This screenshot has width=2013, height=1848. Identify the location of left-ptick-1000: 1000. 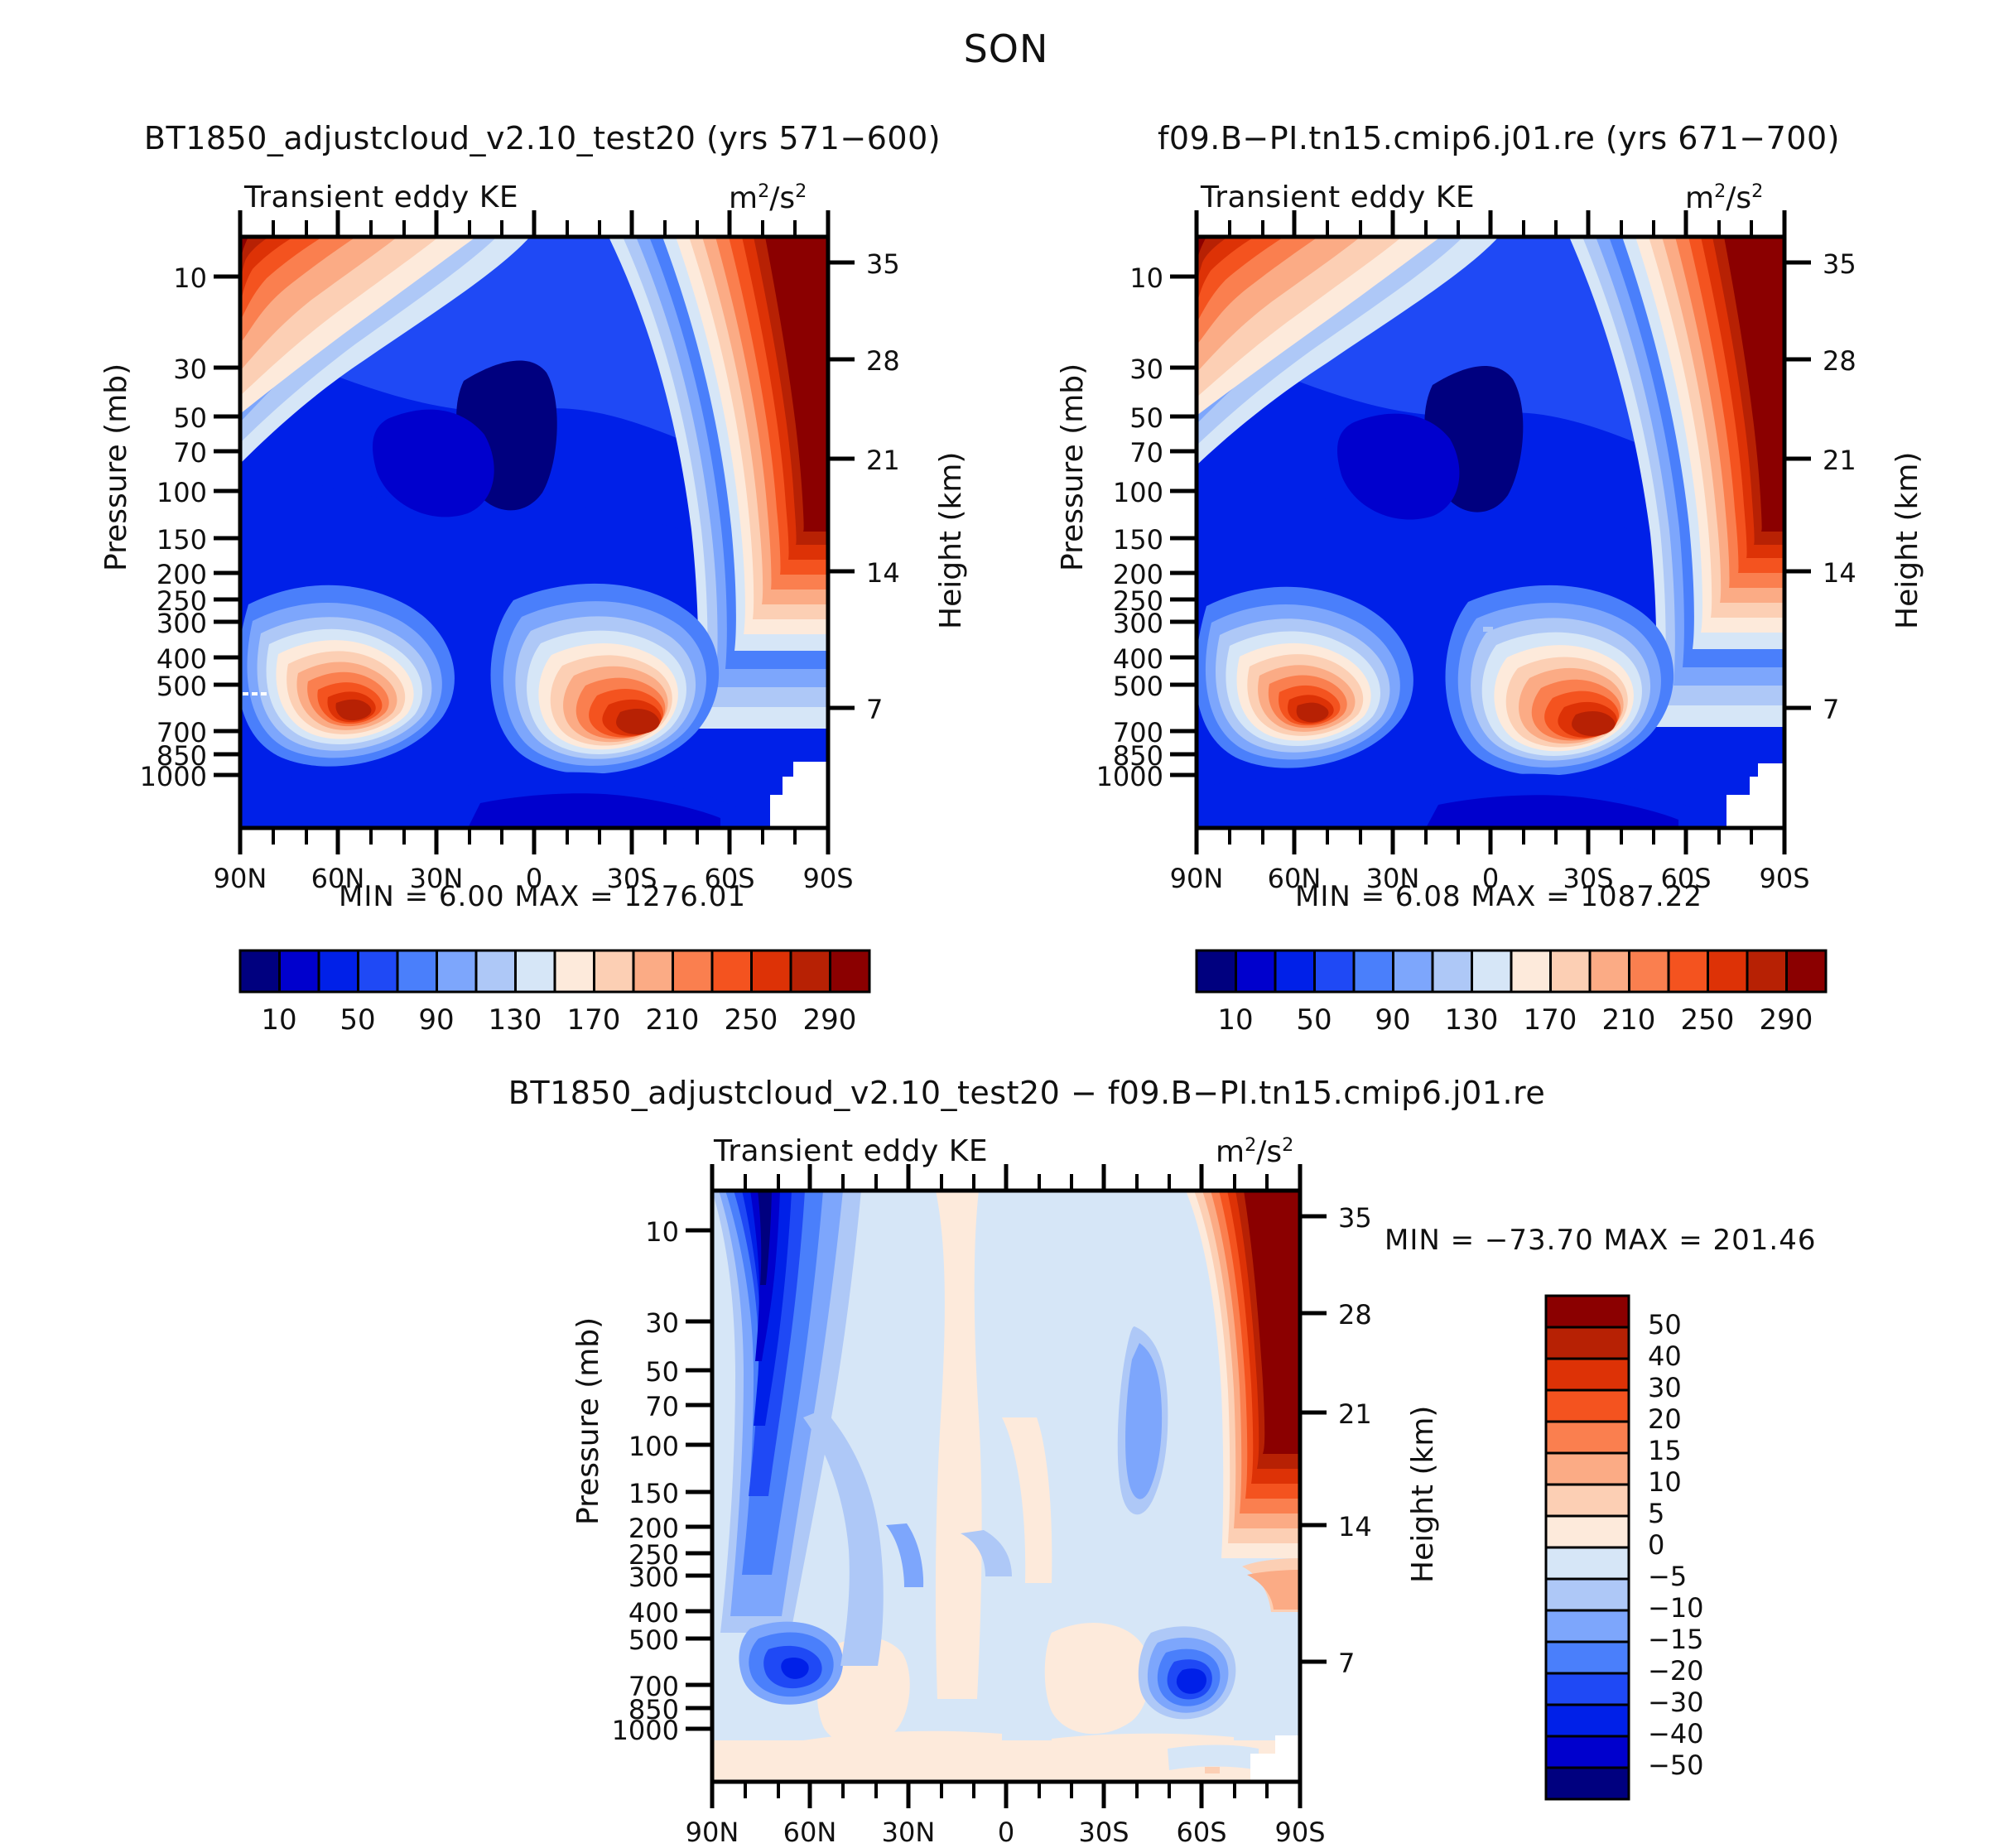
(173, 777).